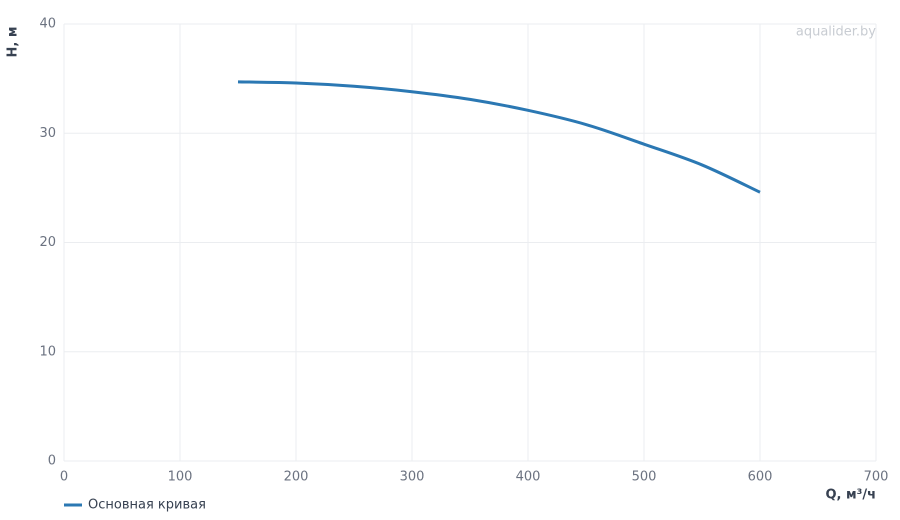 Image resolution: width=900 pixels, height=520 pixels. What do you see at coordinates (836, 32) in the screenshot?
I see `watermark: aqualider.by` at bounding box center [836, 32].